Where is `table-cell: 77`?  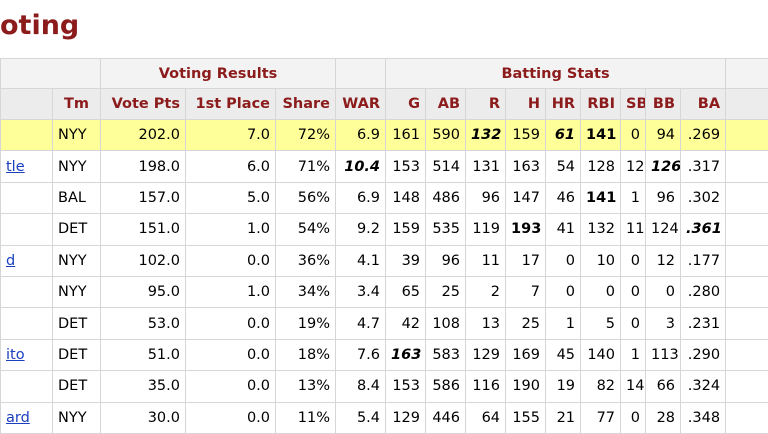
table-cell: 77 is located at coordinates (601, 417).